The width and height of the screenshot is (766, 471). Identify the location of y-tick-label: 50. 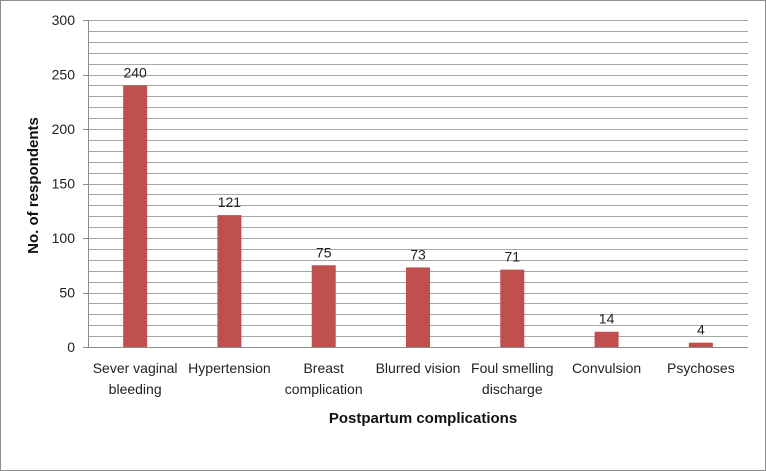
(67, 293).